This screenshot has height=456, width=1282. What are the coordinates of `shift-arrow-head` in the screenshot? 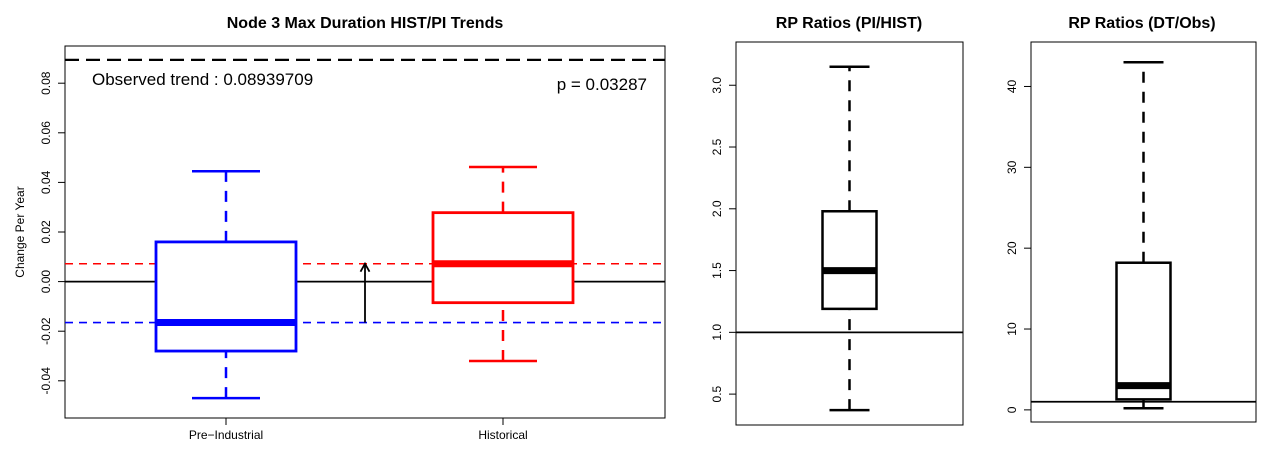 It's located at (365, 267).